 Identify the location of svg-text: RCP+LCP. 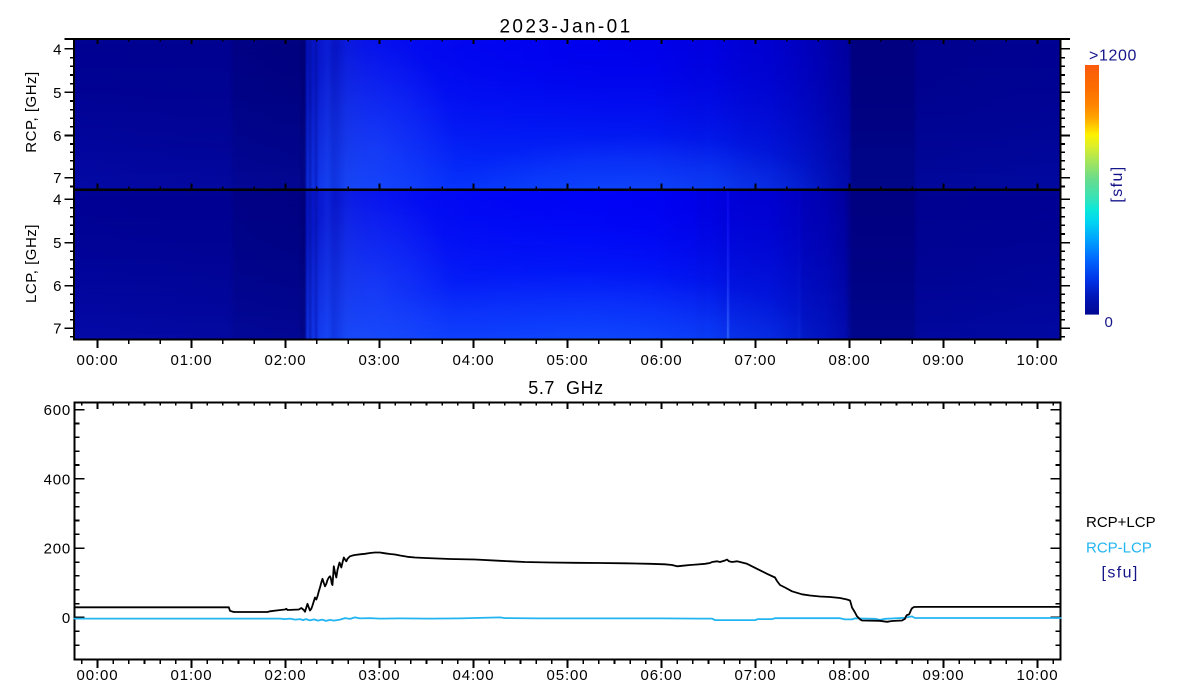
(1121, 522).